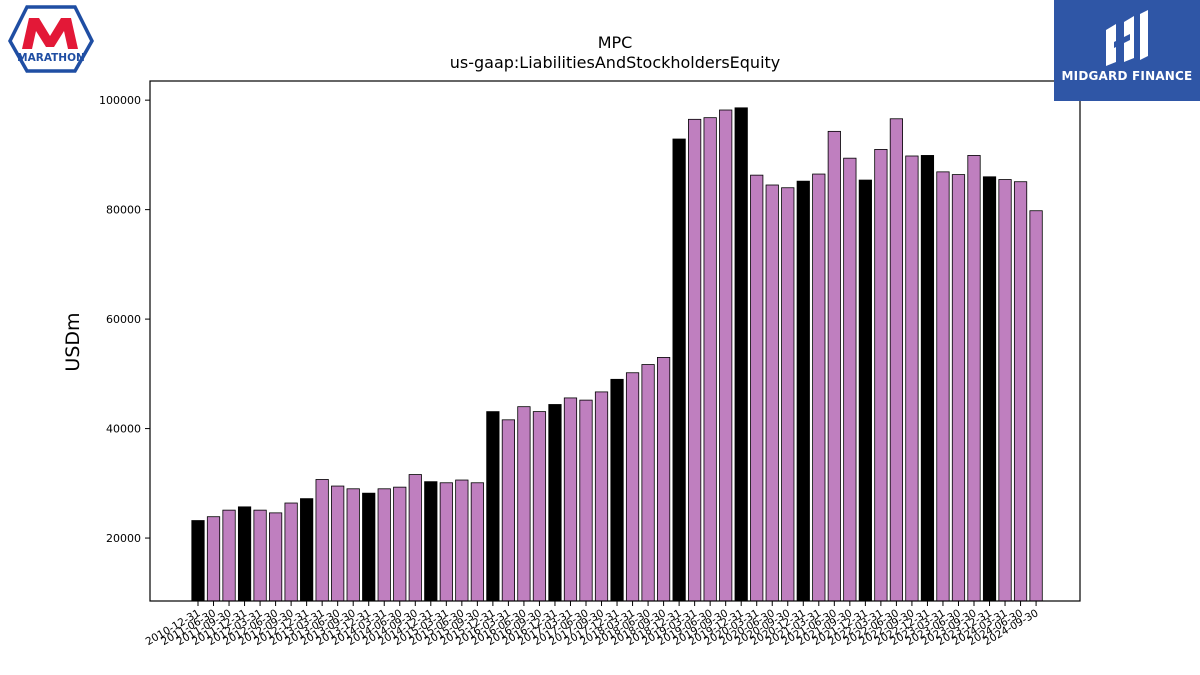  What do you see at coordinates (73, 341) in the screenshot?
I see `y-axis-label: USDm` at bounding box center [73, 341].